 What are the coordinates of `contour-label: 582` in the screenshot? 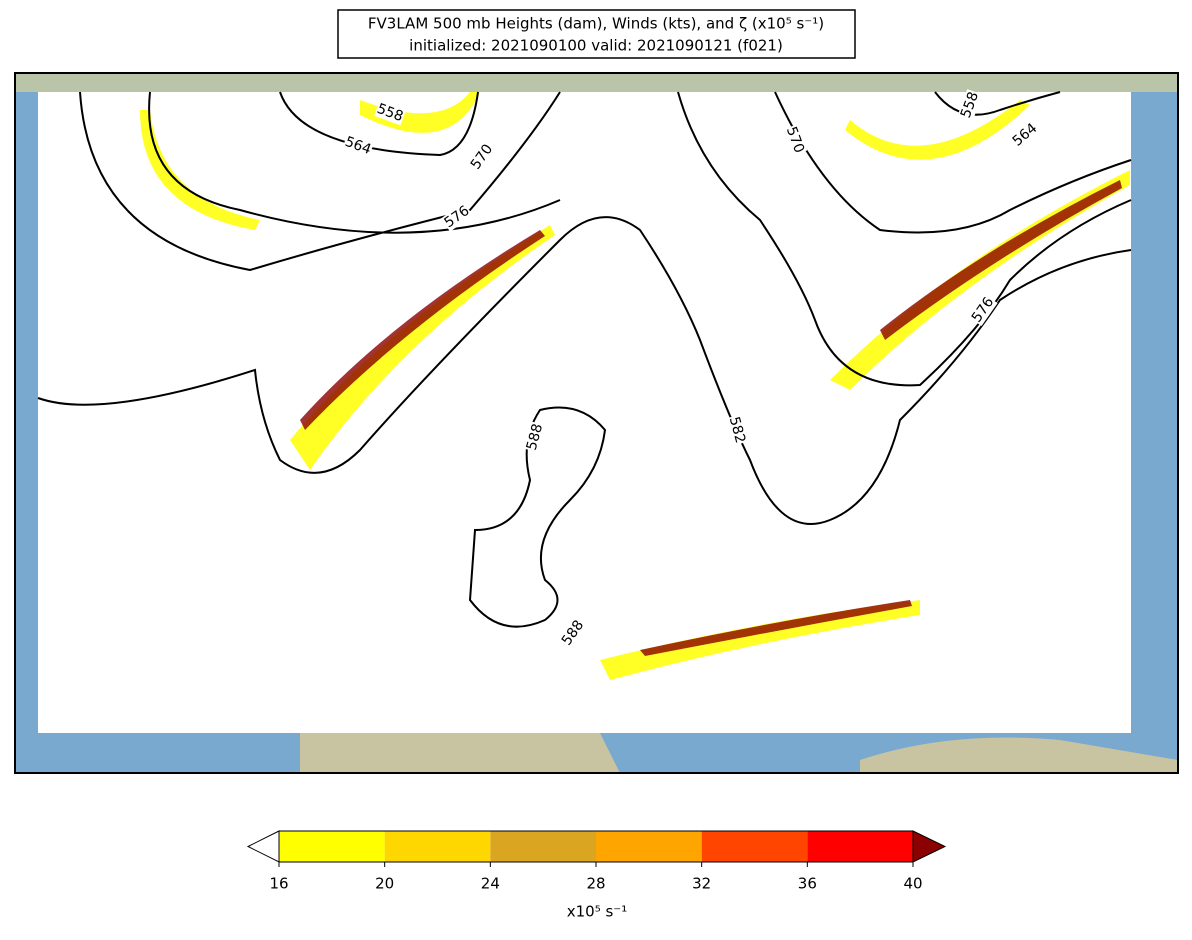 It's located at (737, 430).